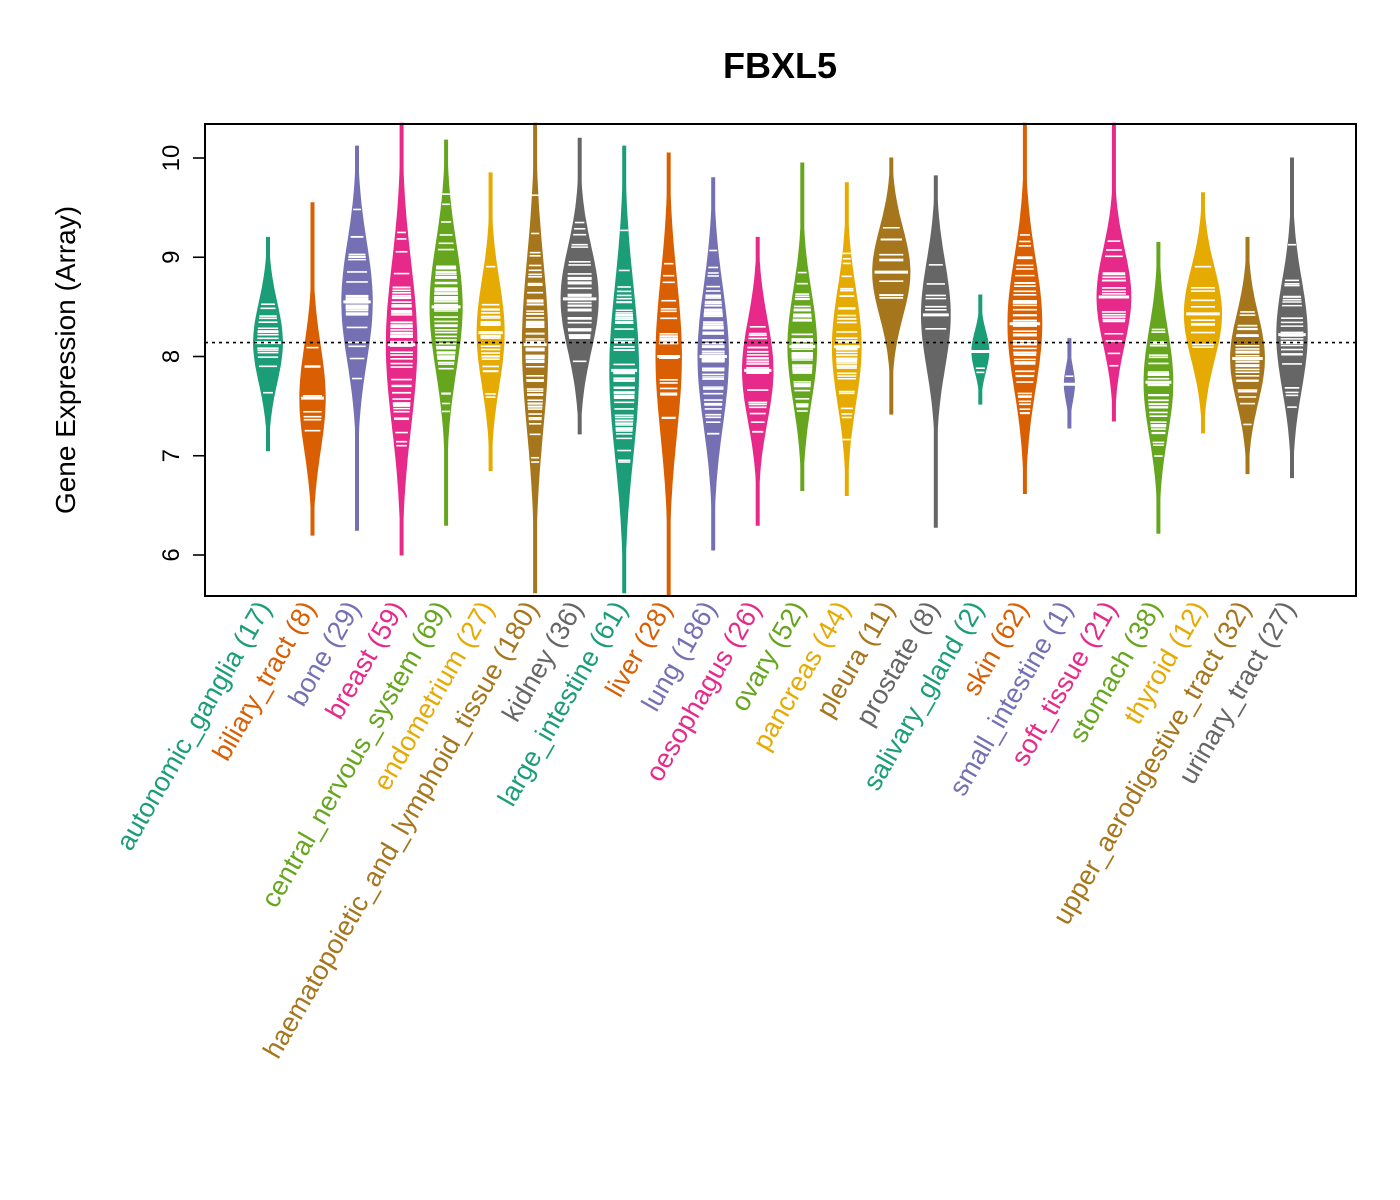 Image resolution: width=1400 pixels, height=1200 pixels. I want to click on bean-lung, so click(713, 364).